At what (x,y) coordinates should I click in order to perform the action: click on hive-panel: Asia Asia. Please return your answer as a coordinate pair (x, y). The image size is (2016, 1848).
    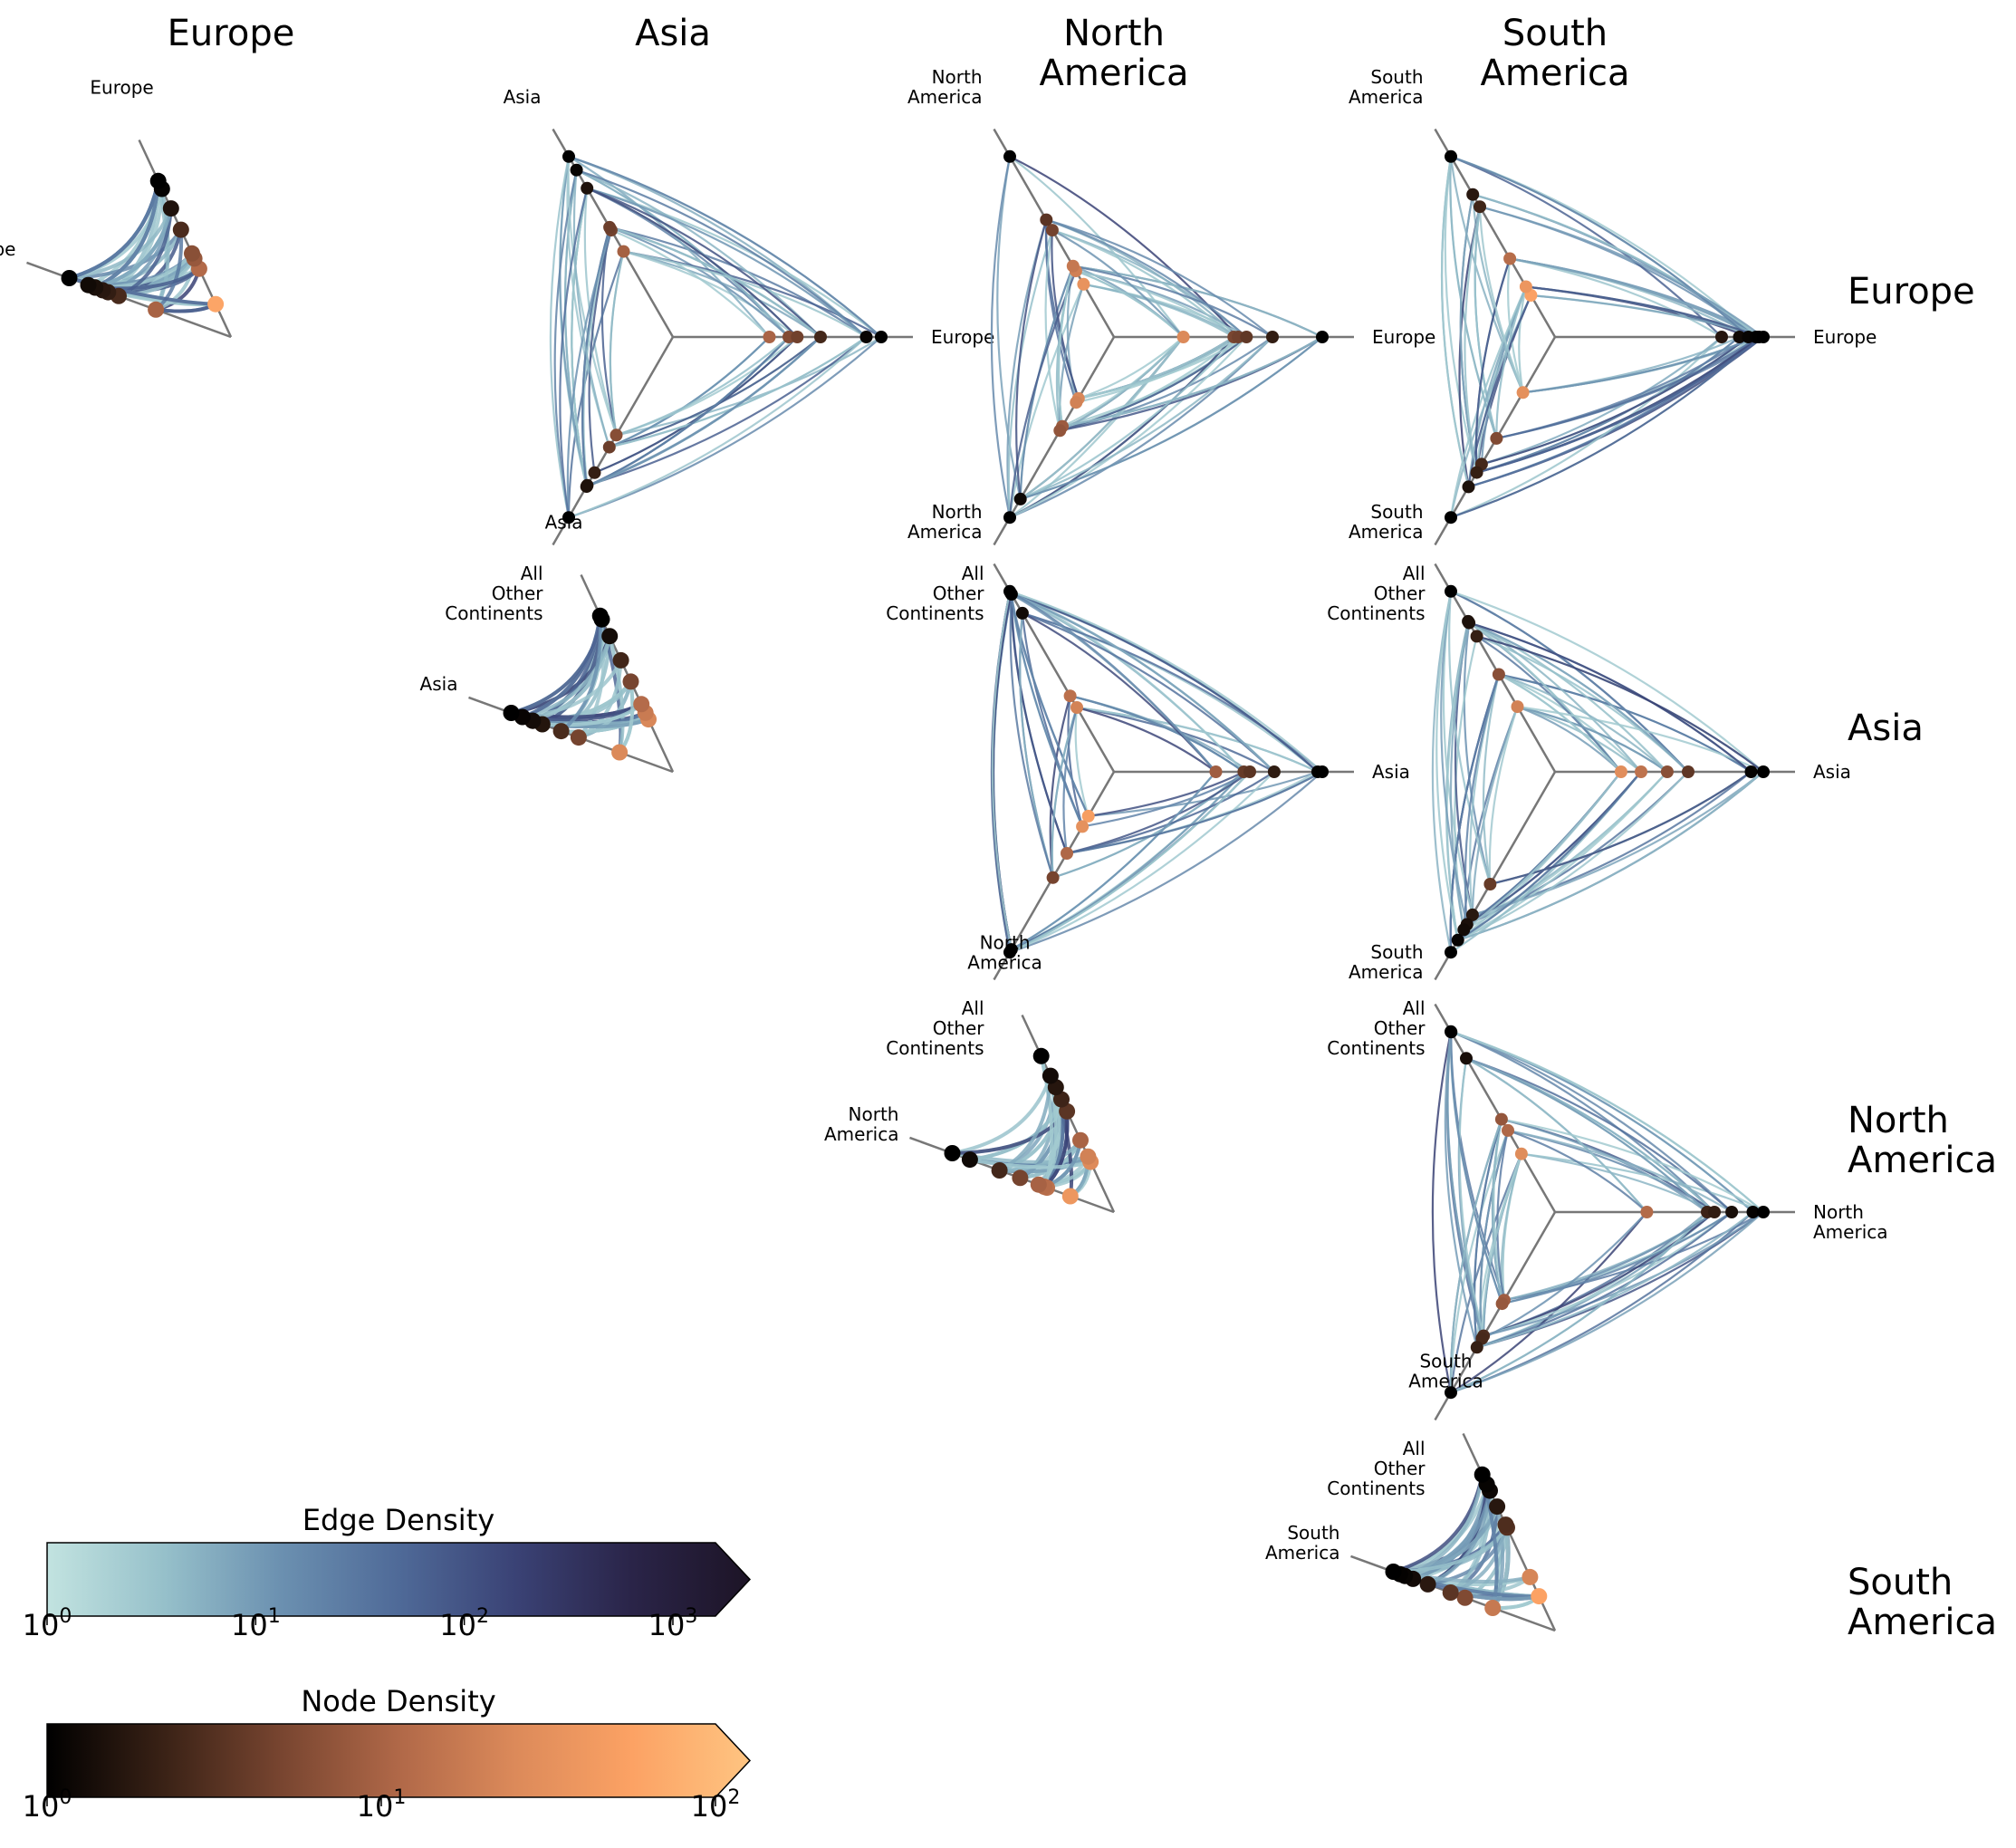
    Looking at the image, I should click on (547, 643).